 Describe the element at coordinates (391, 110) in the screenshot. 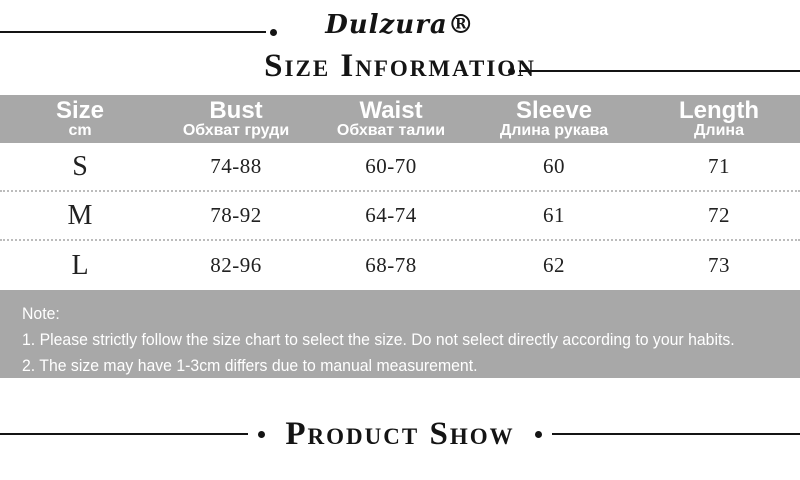

I see `header-waist-label: Waist` at that location.